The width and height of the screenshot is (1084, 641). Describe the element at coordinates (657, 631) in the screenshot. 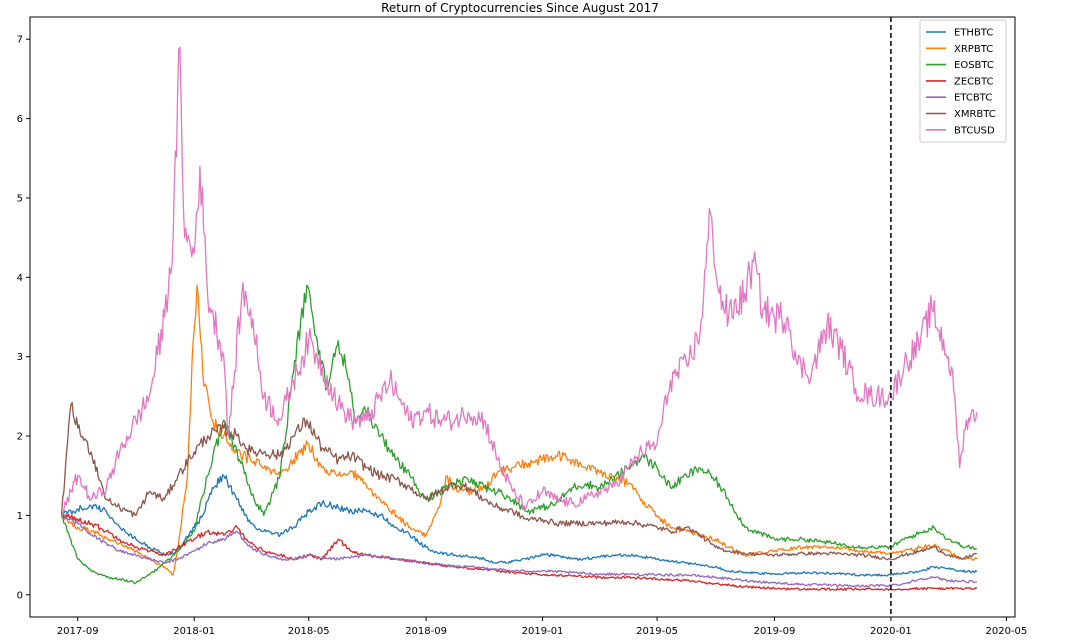

I see `x-tick-label: 2019-05` at that location.